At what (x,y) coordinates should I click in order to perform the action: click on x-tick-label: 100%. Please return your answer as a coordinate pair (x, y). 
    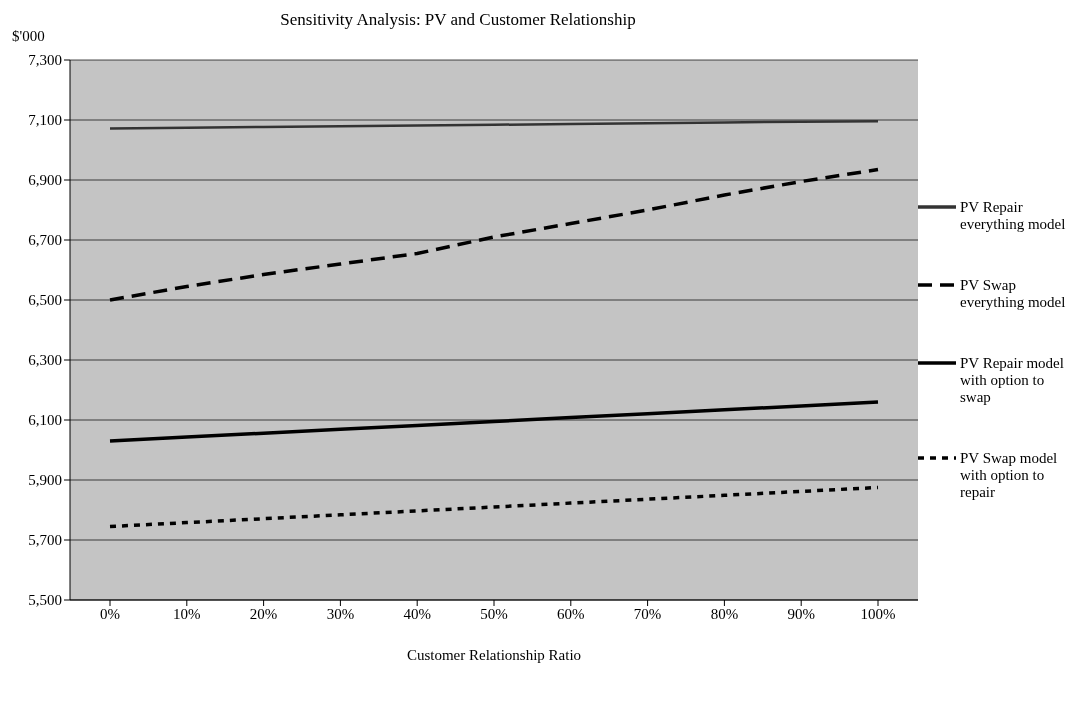
    Looking at the image, I should click on (878, 613).